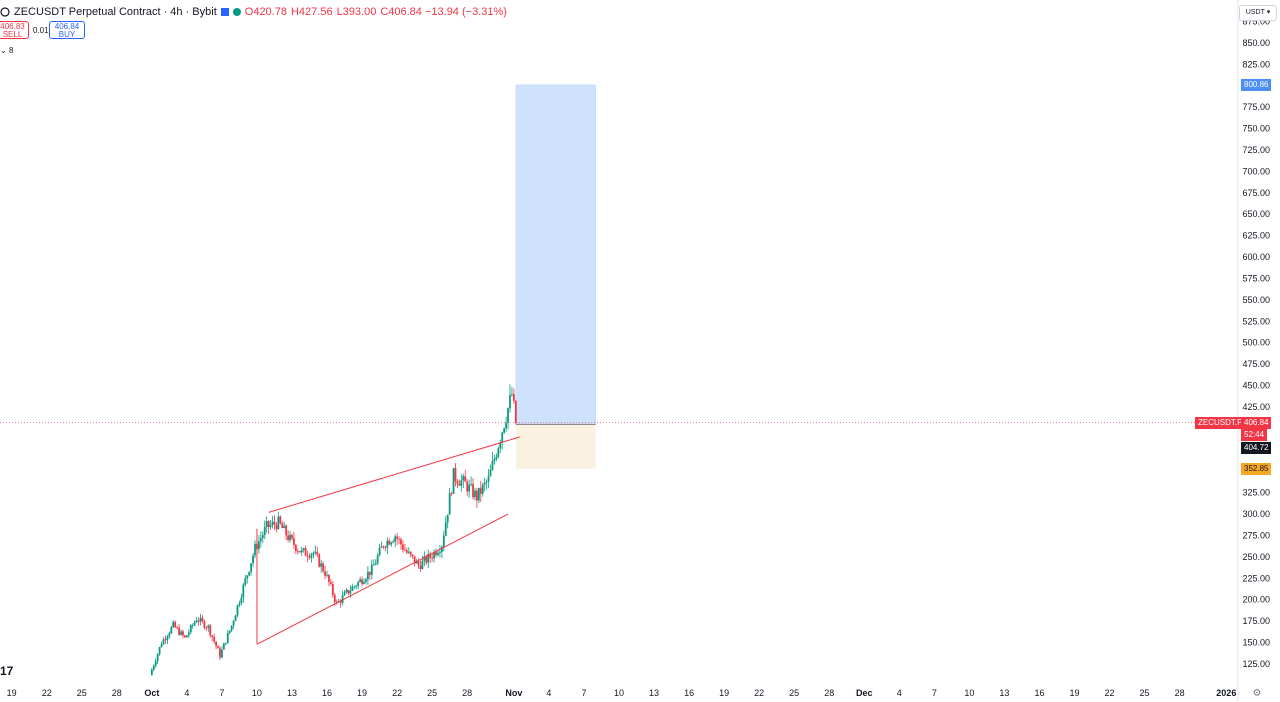 The height and width of the screenshot is (702, 1280). What do you see at coordinates (224, 12) in the screenshot?
I see `flag-icon` at bounding box center [224, 12].